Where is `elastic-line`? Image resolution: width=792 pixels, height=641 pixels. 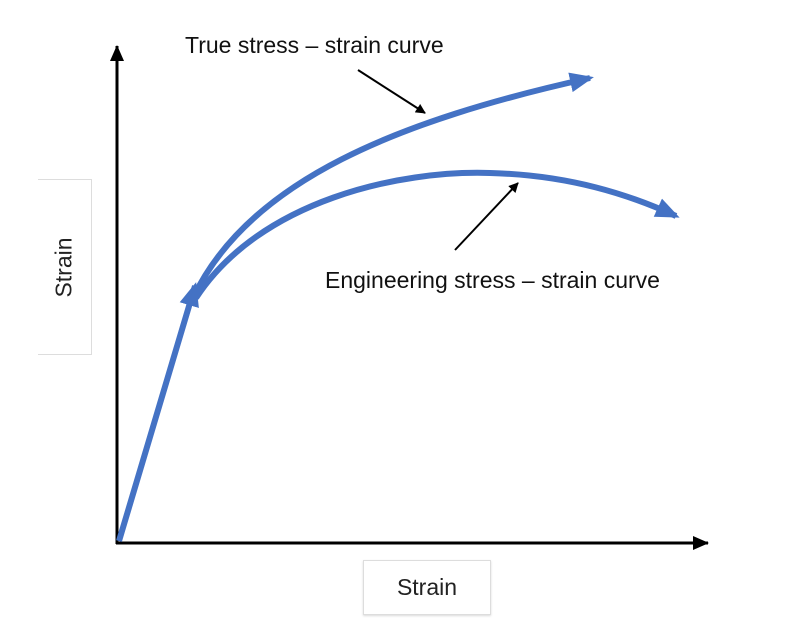 elastic-line is located at coordinates (157, 412).